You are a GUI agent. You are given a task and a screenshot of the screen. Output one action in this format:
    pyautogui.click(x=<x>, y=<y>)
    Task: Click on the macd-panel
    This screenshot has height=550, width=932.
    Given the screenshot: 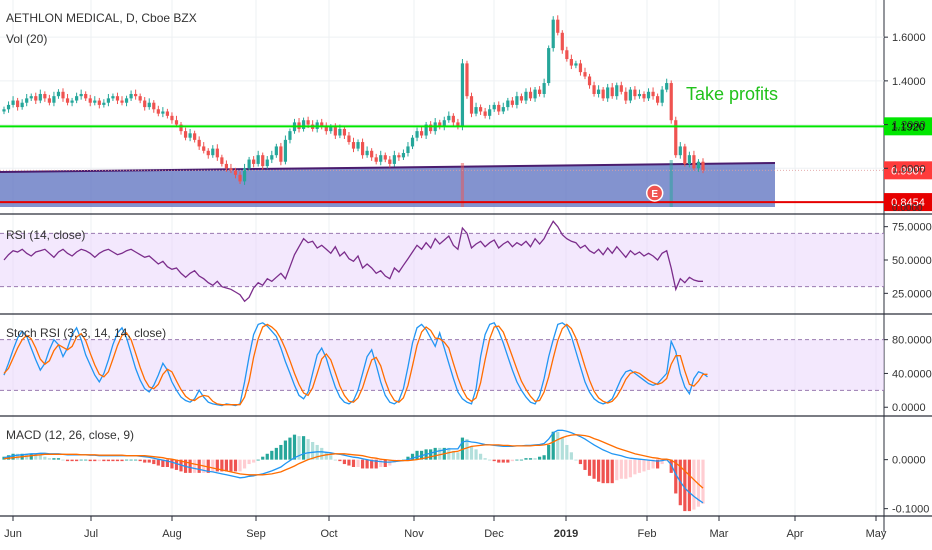 What is the action you would take?
    pyautogui.click(x=353, y=470)
    